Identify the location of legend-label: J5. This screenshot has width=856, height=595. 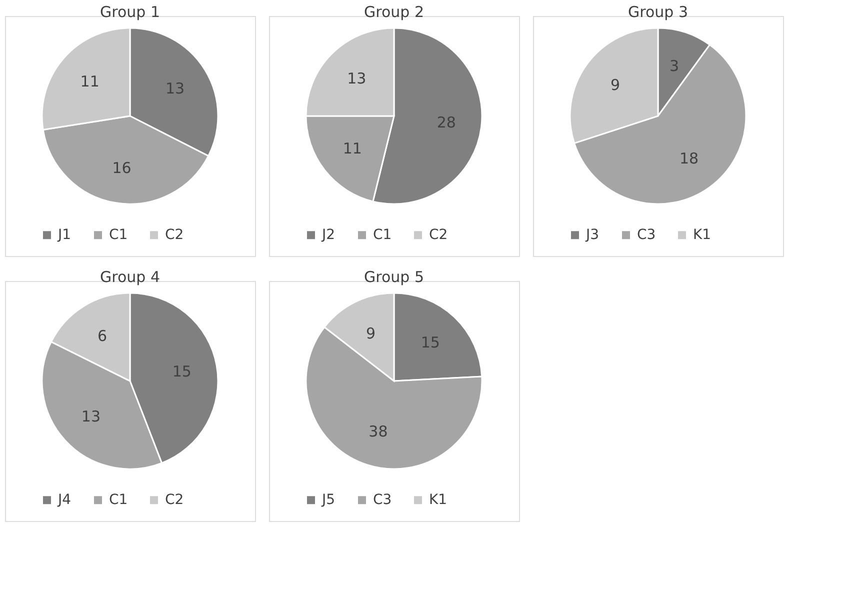
(328, 500).